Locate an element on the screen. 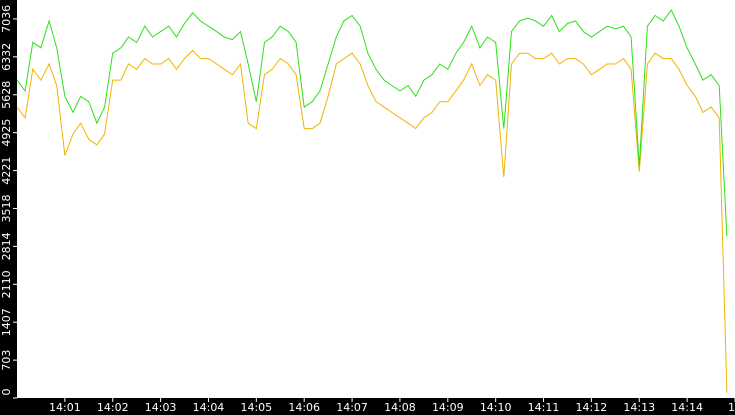  x-tick-label: 14:12 is located at coordinates (592, 407).